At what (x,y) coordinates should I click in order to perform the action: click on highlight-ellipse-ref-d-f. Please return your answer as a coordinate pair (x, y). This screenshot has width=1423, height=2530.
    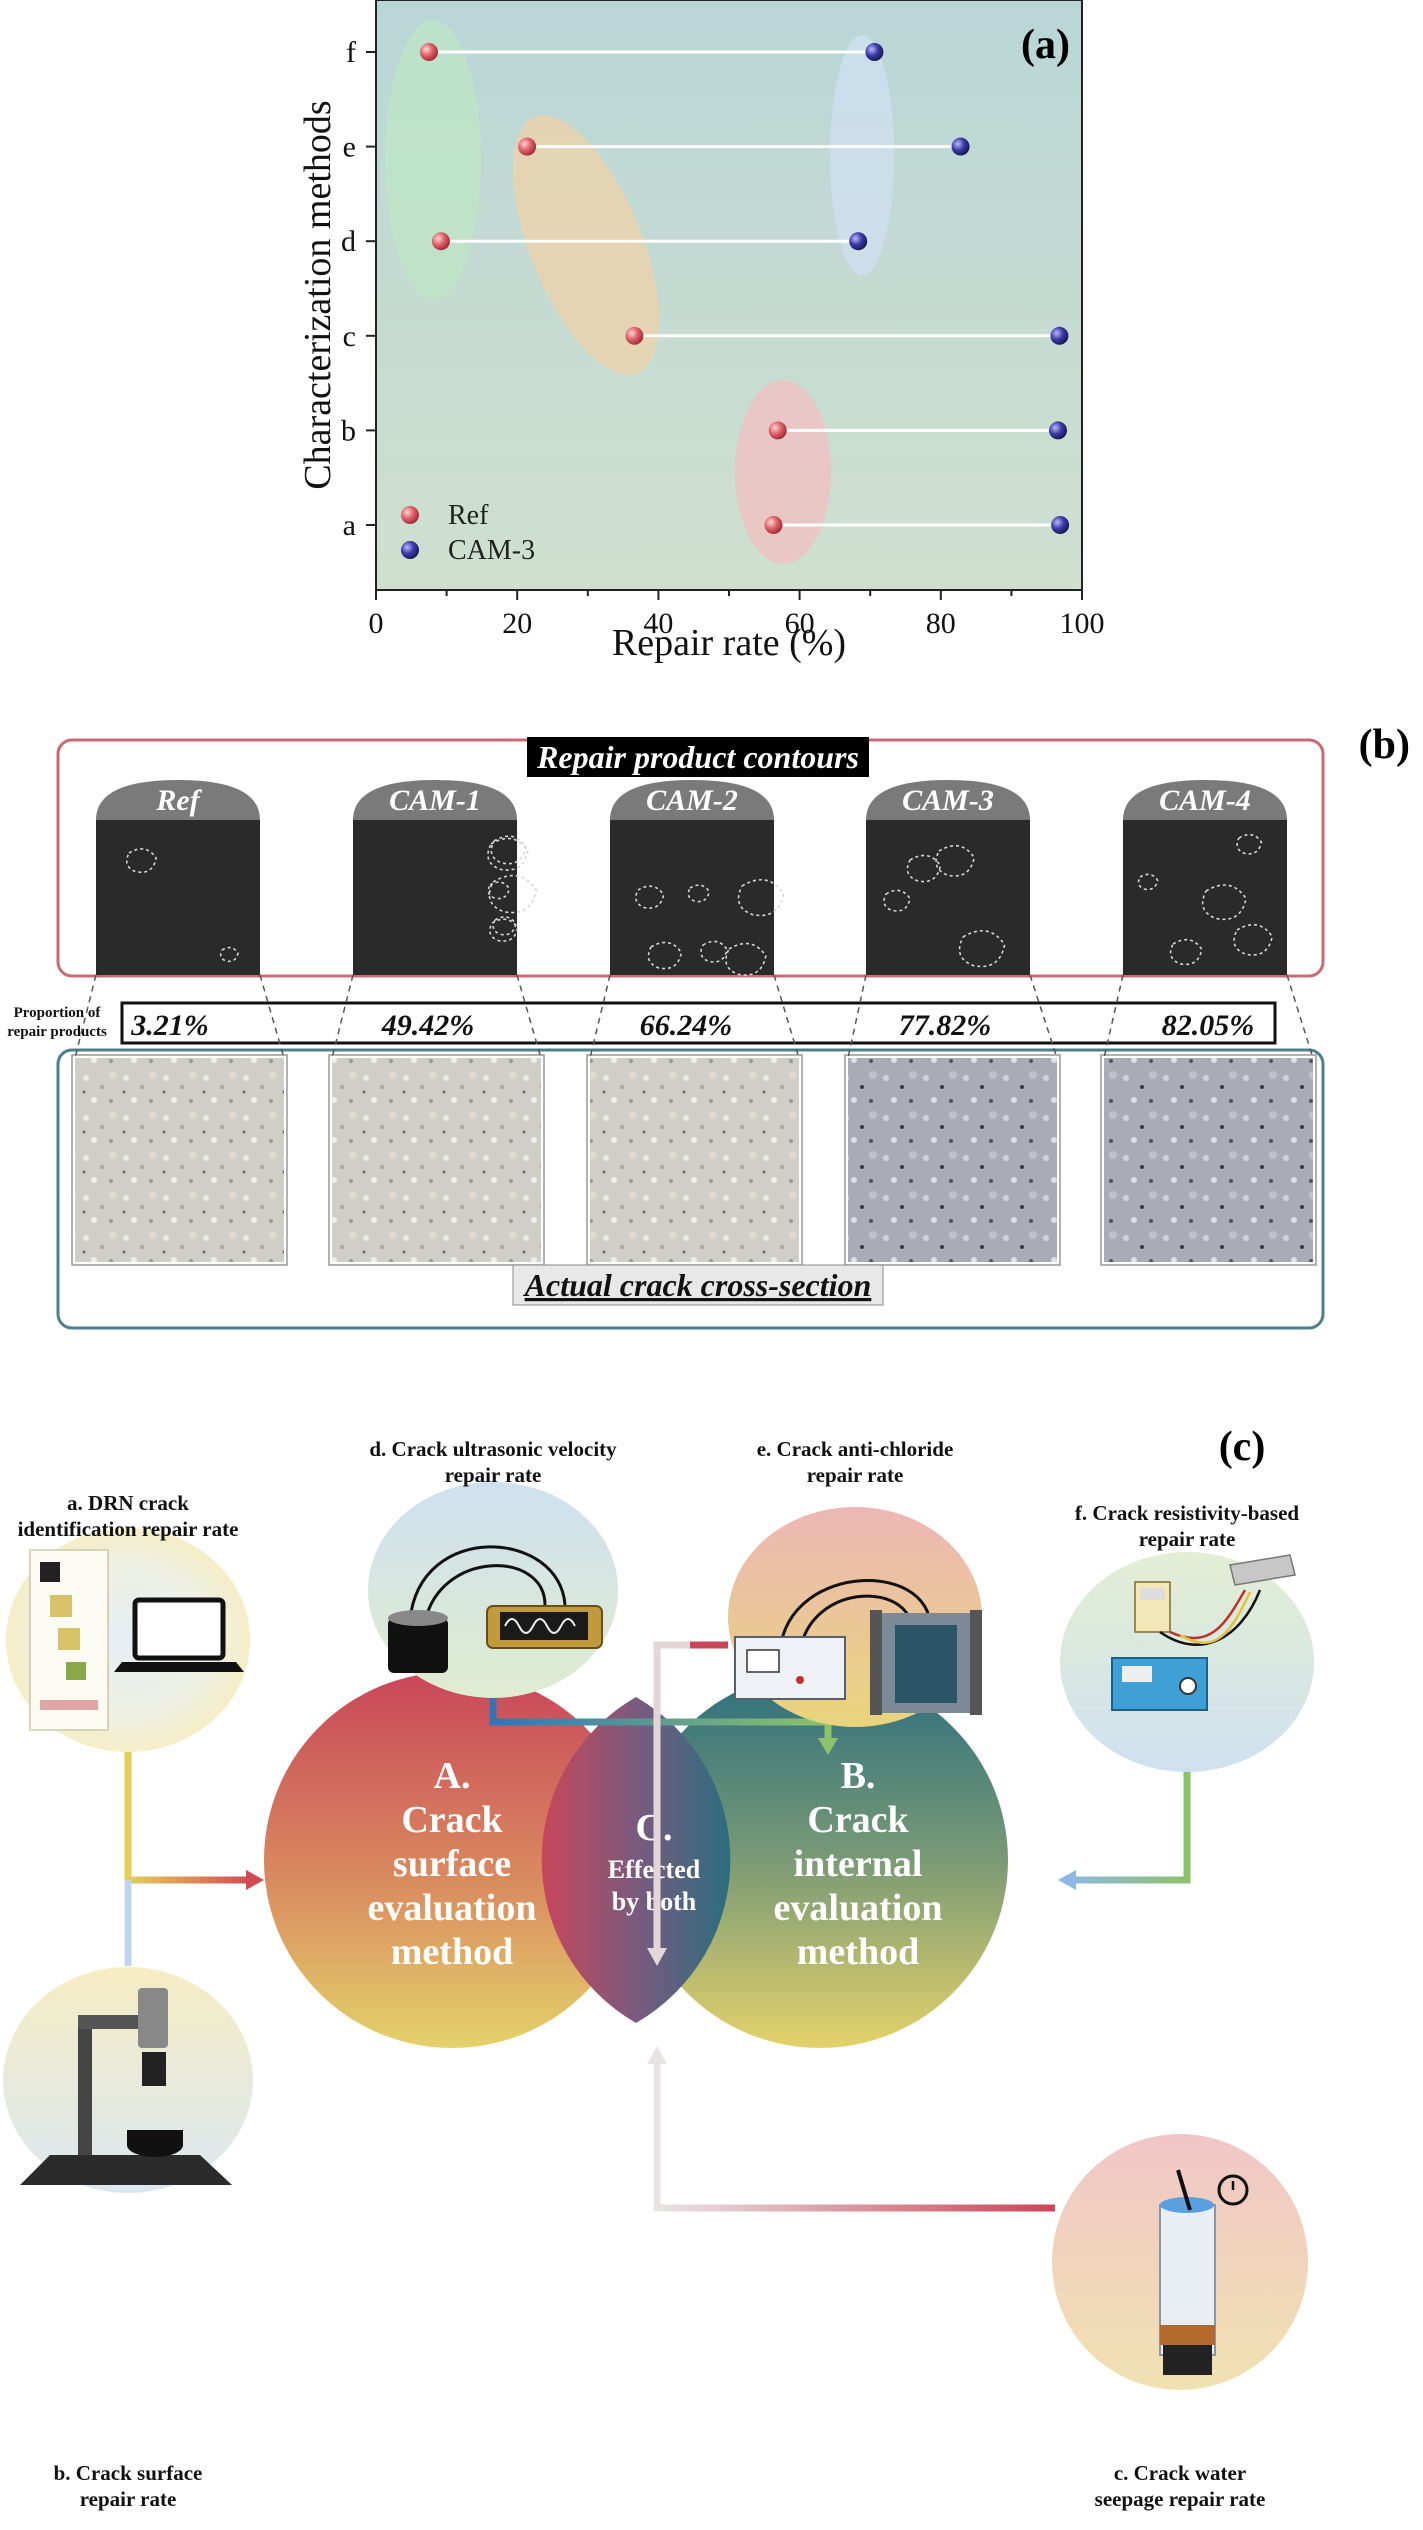
    Looking at the image, I should click on (433, 160).